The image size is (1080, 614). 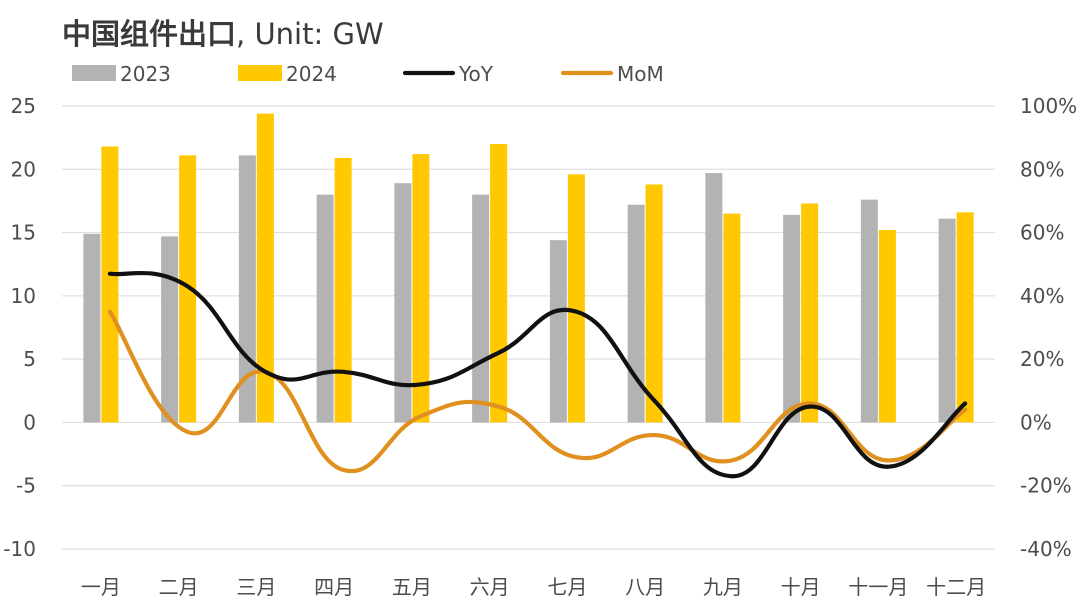 What do you see at coordinates (145, 74) in the screenshot?
I see `legend-label-2023: 2023` at bounding box center [145, 74].